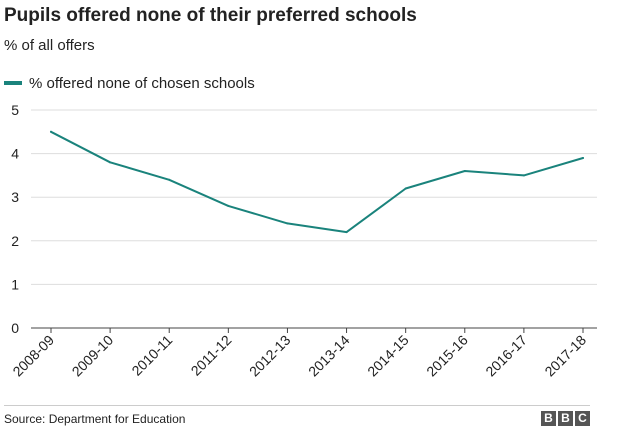  Describe the element at coordinates (142, 83) in the screenshot. I see `legend-label: % offered none of chosen schools` at that location.